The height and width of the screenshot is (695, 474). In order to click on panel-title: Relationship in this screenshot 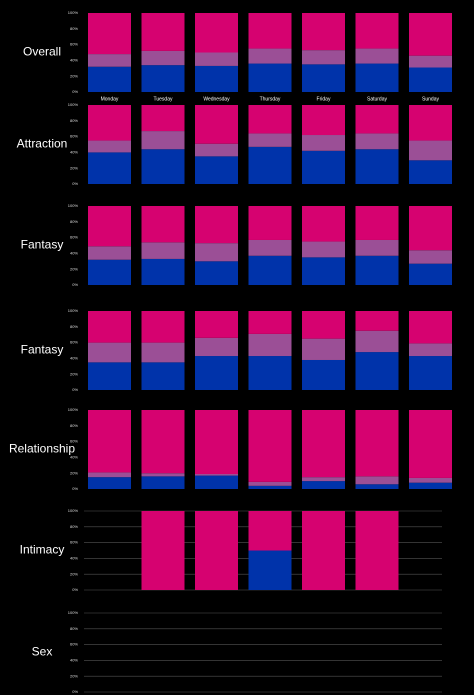, I will do `click(42, 449)`.